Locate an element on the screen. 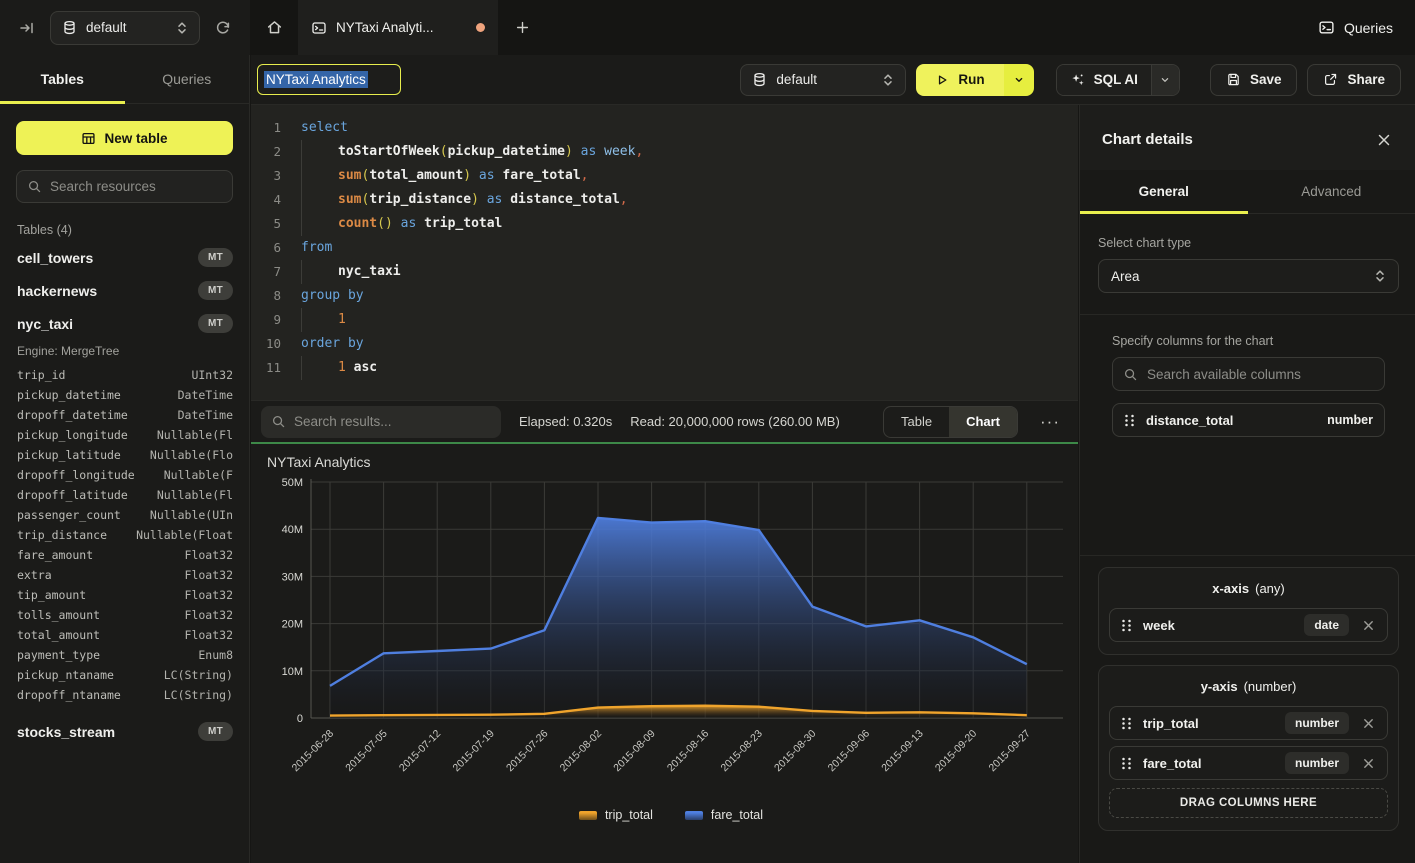 The height and width of the screenshot is (863, 1415). table-name: cell_towers is located at coordinates (55, 257).